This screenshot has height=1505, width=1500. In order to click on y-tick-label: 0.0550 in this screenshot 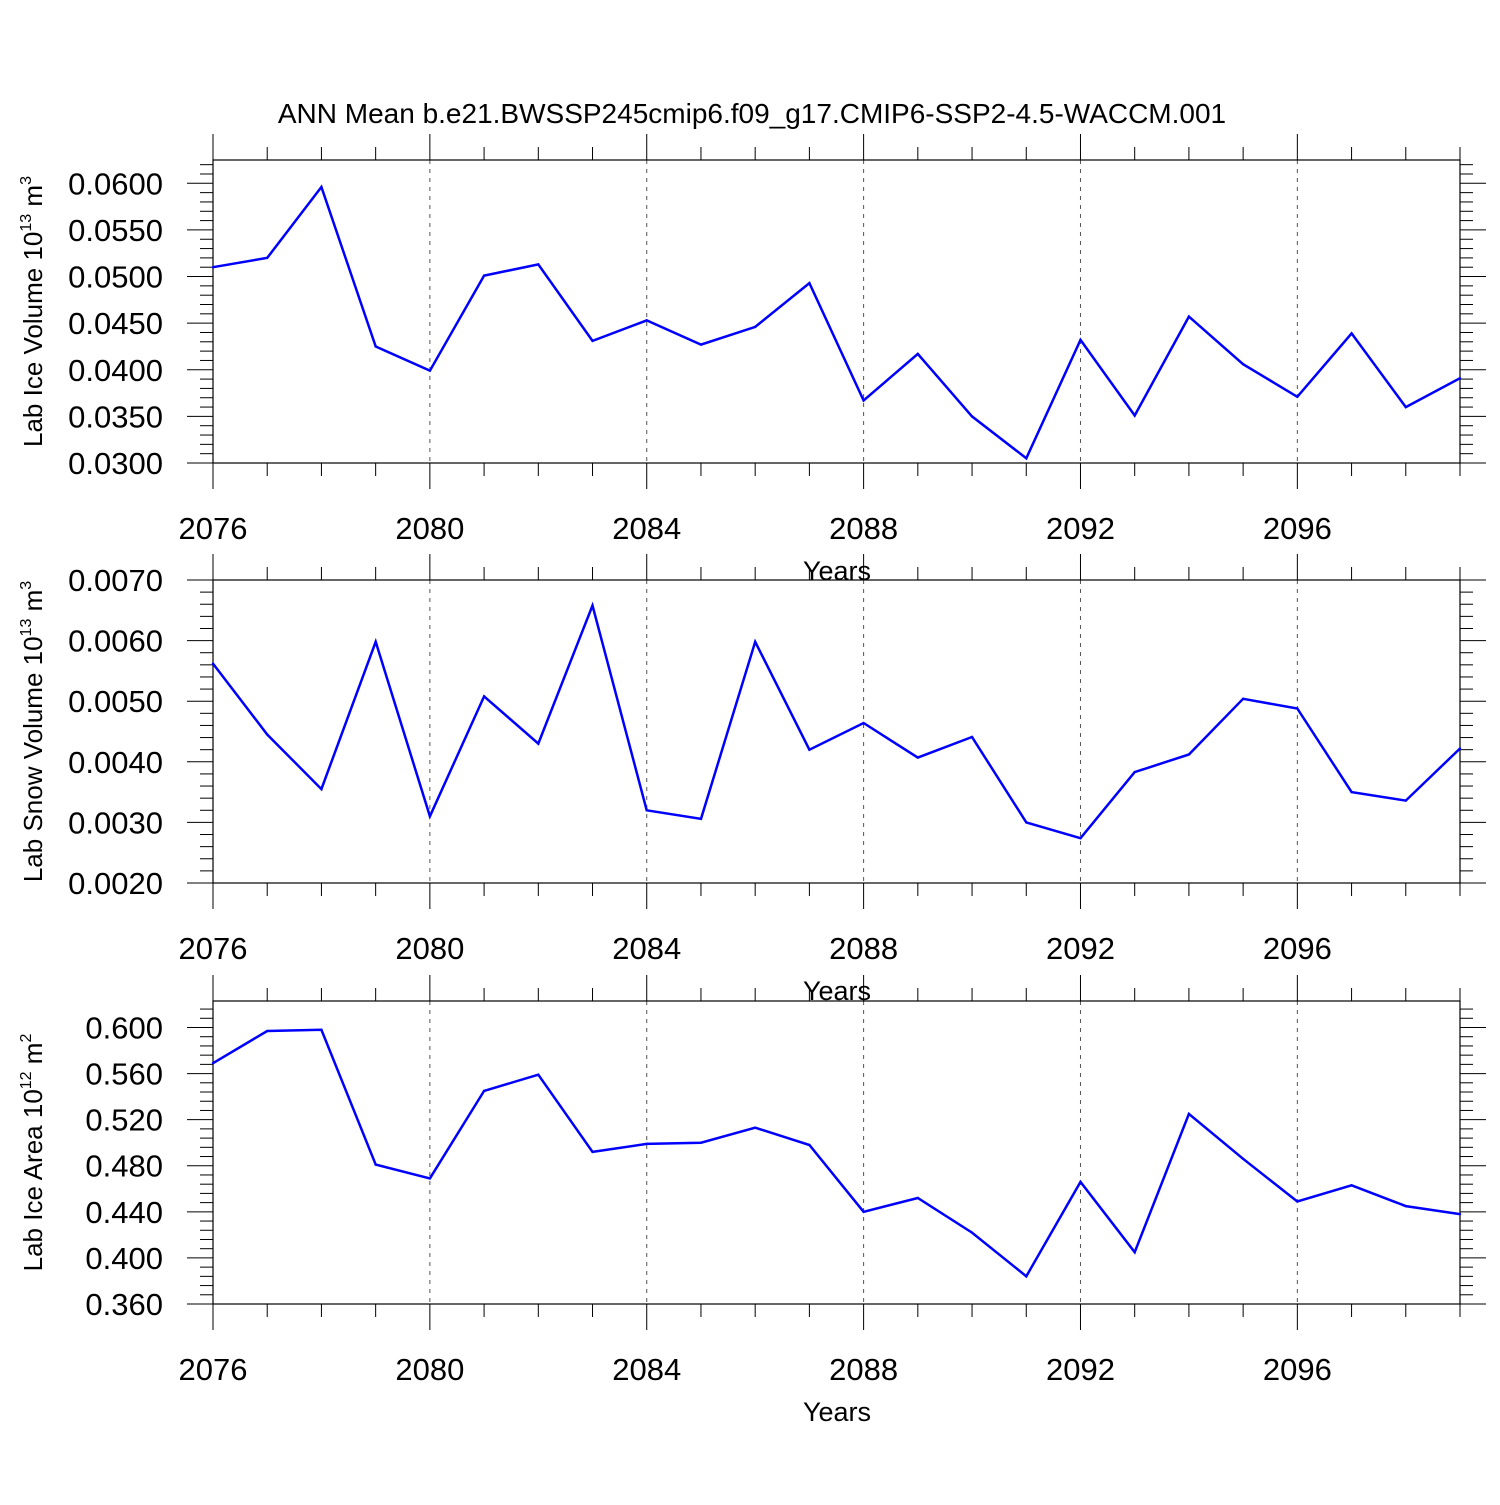, I will do `click(115, 230)`.